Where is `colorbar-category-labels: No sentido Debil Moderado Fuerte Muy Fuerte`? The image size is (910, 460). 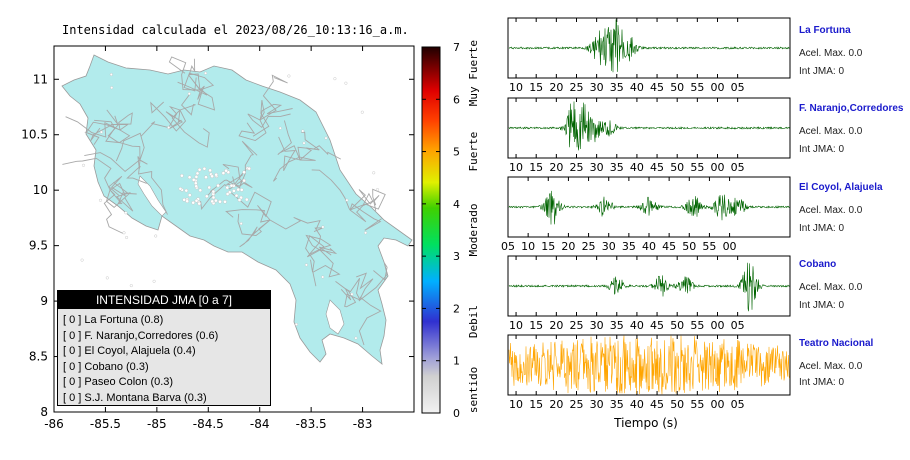
colorbar-category-labels: No sentido Debil Moderado Fuerte Muy Fuerte is located at coordinates (473, 230).